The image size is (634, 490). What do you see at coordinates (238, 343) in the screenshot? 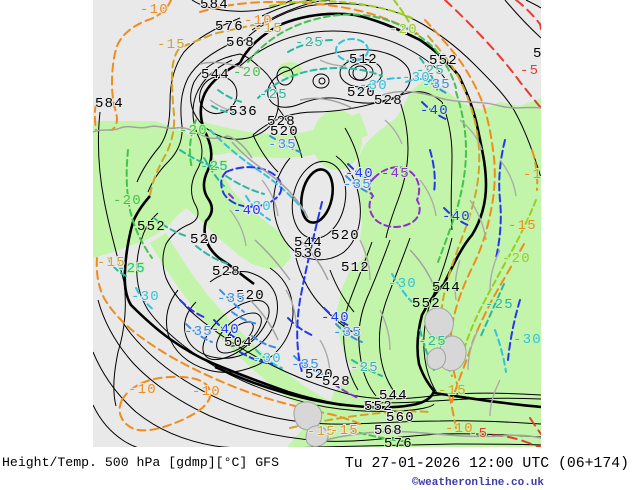
I see `svg-text: 504` at bounding box center [238, 343].